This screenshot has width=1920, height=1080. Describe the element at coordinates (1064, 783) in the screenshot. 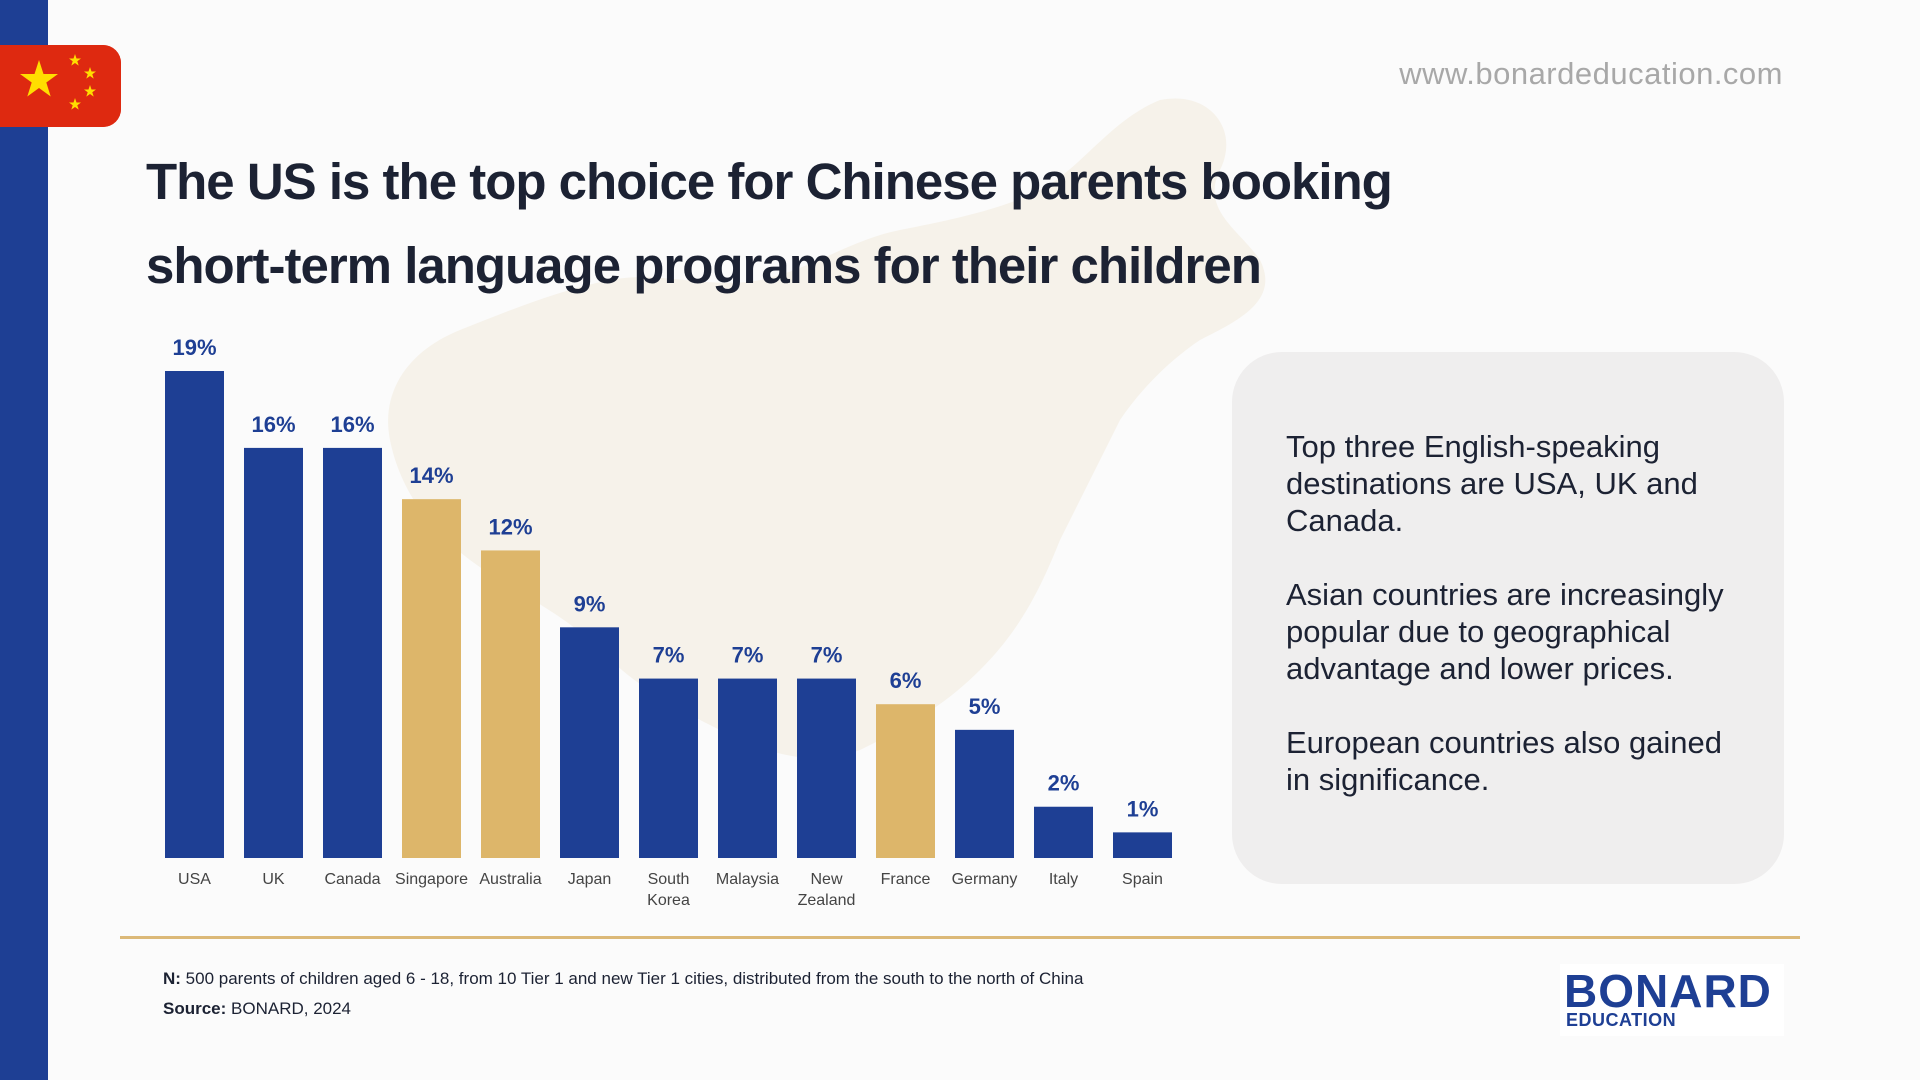

I see `value-label-italy: 2%` at that location.